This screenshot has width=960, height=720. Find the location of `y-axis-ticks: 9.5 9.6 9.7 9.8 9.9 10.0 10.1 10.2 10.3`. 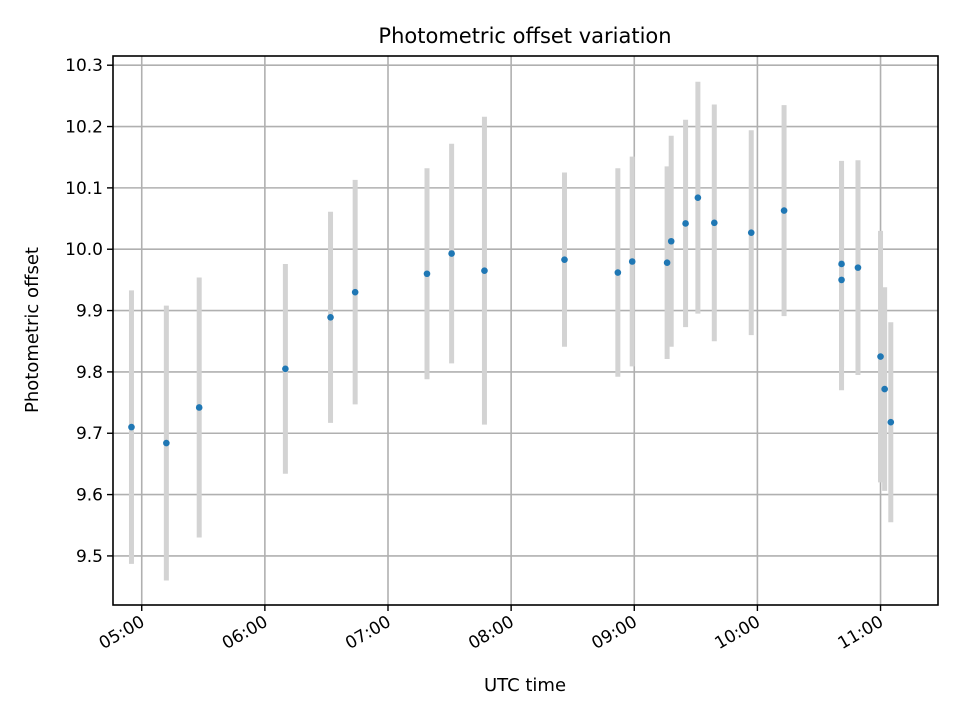

y-axis-ticks: 9.5 9.6 9.7 9.8 9.9 10.0 10.1 10.2 10.3 is located at coordinates (89, 311).